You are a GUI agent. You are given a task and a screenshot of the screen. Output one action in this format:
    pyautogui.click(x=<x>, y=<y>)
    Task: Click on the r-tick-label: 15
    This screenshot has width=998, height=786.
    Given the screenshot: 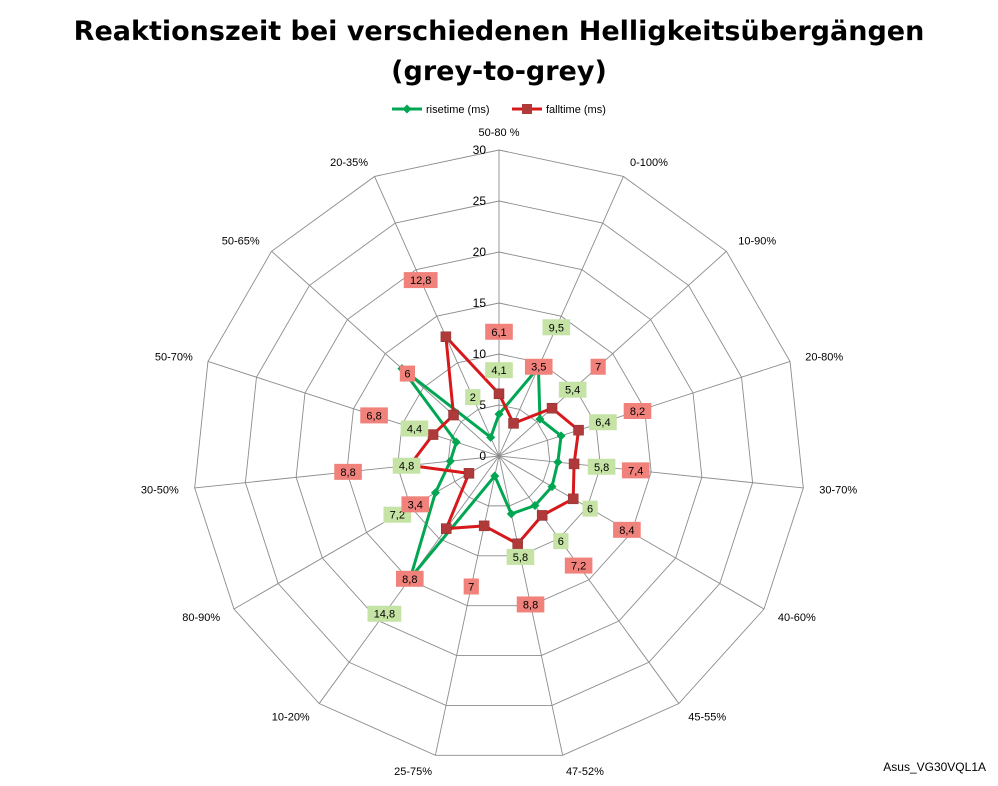 What is the action you would take?
    pyautogui.click(x=480, y=303)
    